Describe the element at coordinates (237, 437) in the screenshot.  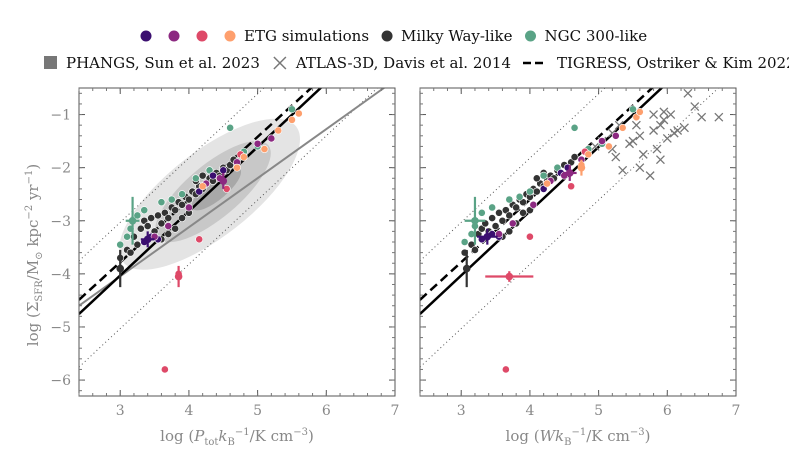
I see `x-axis-label: log (PtotkB−1/K cm−3)` at that location.